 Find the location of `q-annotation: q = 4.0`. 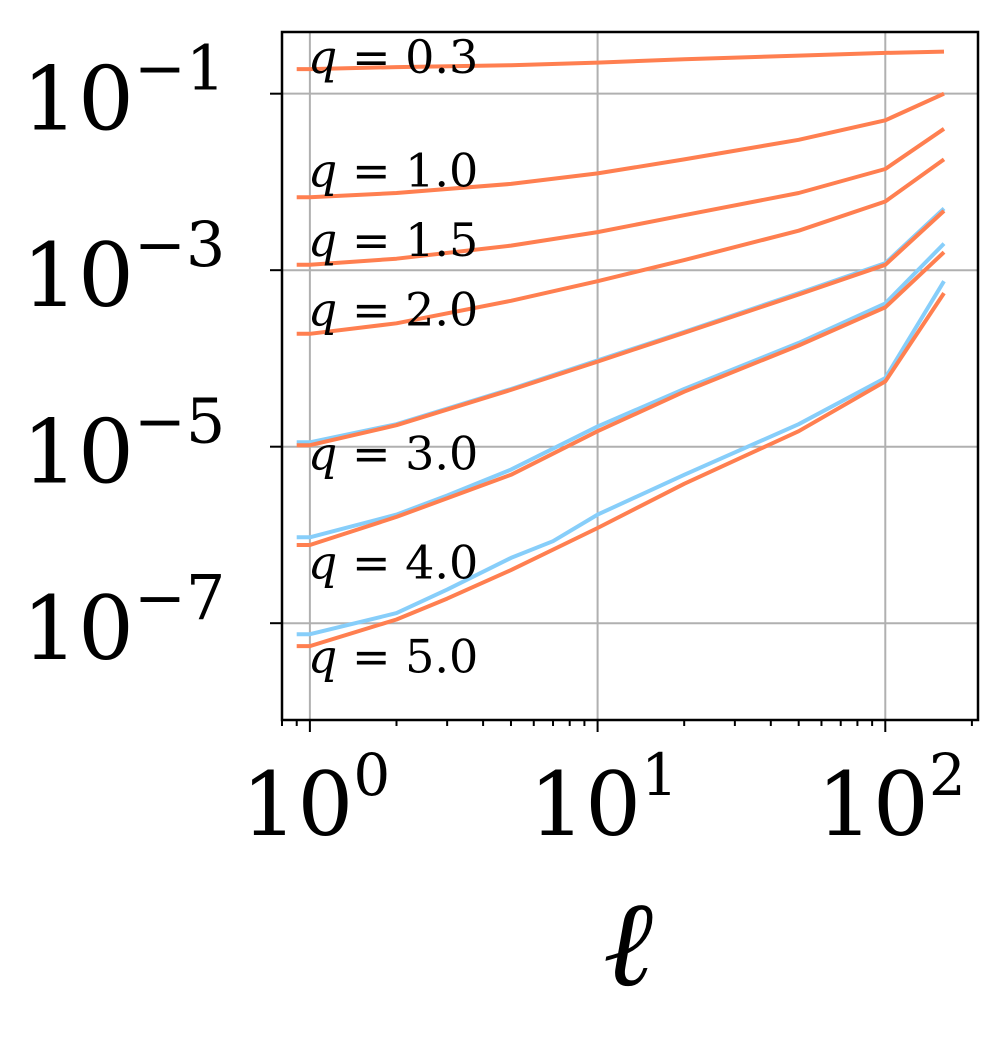

q-annotation: q = 4.0 is located at coordinates (393, 562).